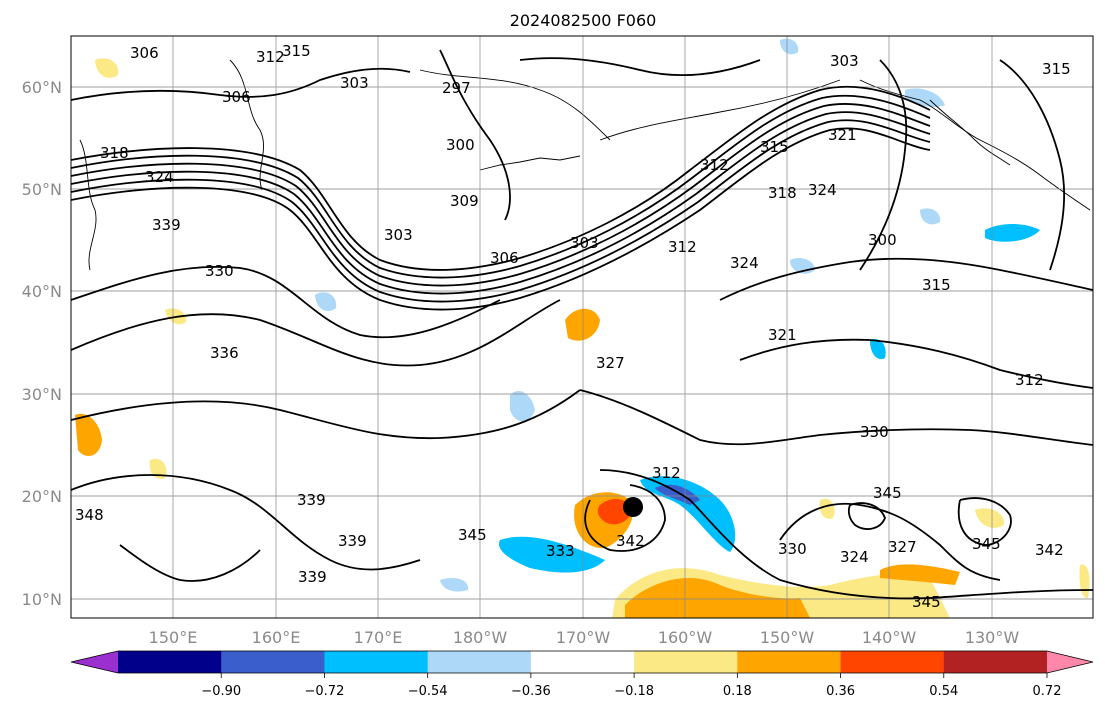 The image size is (1105, 712). What do you see at coordinates (89, 515) in the screenshot?
I see `contour-label: 348` at bounding box center [89, 515].